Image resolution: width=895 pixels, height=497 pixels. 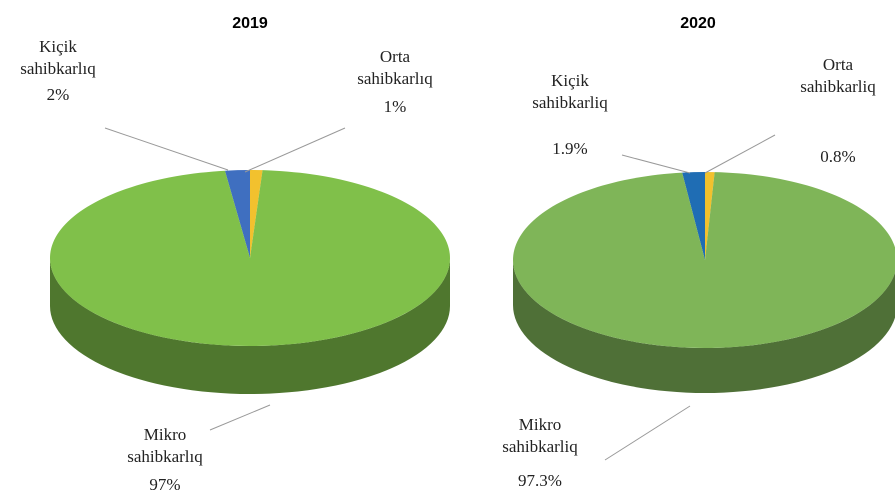 I want to click on slice-label: Kiçik sahibkarliq, so click(x=570, y=91).